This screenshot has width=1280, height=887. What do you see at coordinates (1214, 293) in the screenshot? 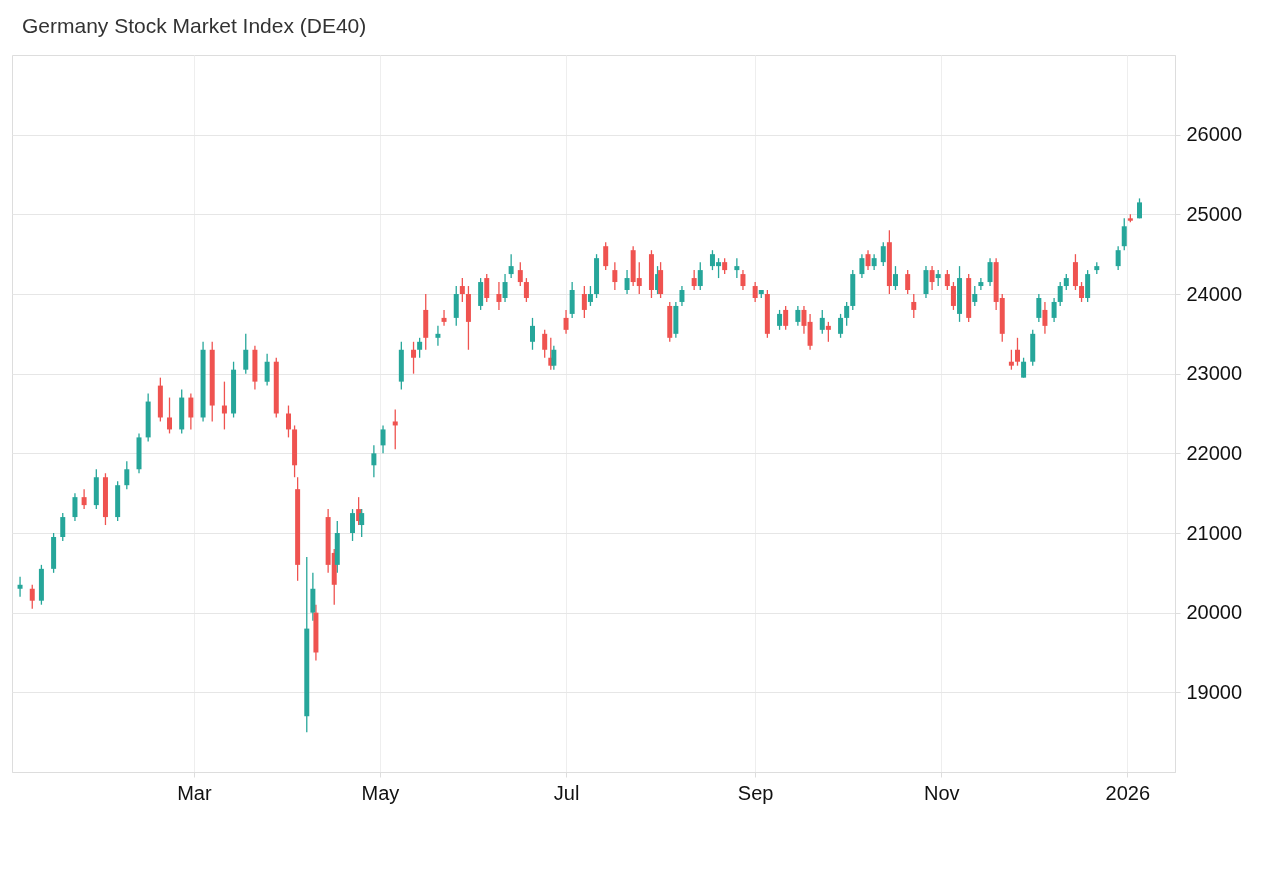
I see `y-tick-label: 24000` at bounding box center [1214, 293].